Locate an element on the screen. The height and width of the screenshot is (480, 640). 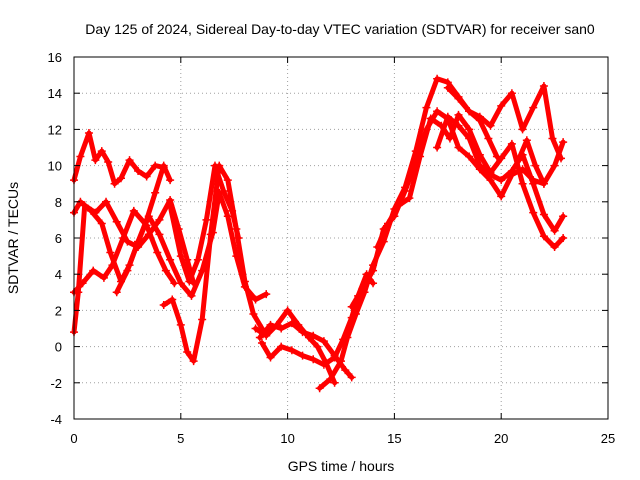
x-tick-label: 20 is located at coordinates (501, 438).